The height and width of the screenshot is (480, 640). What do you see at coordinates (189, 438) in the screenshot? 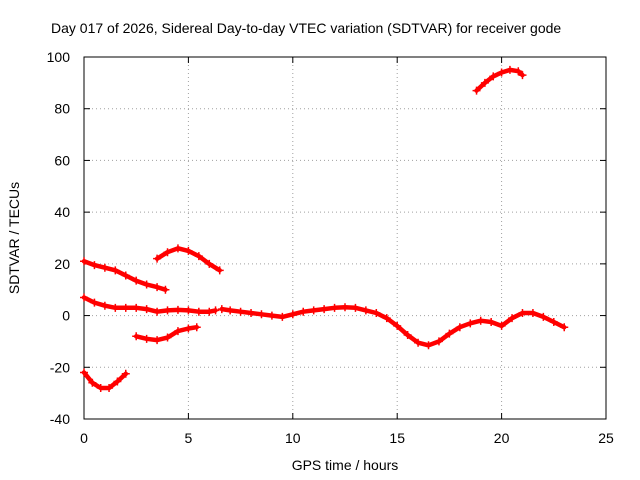
I see `x-tick-label: 5` at bounding box center [189, 438].